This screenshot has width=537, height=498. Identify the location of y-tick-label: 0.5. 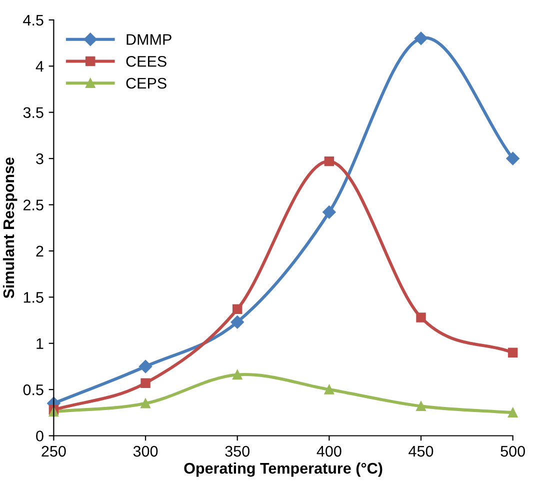
(33, 390).